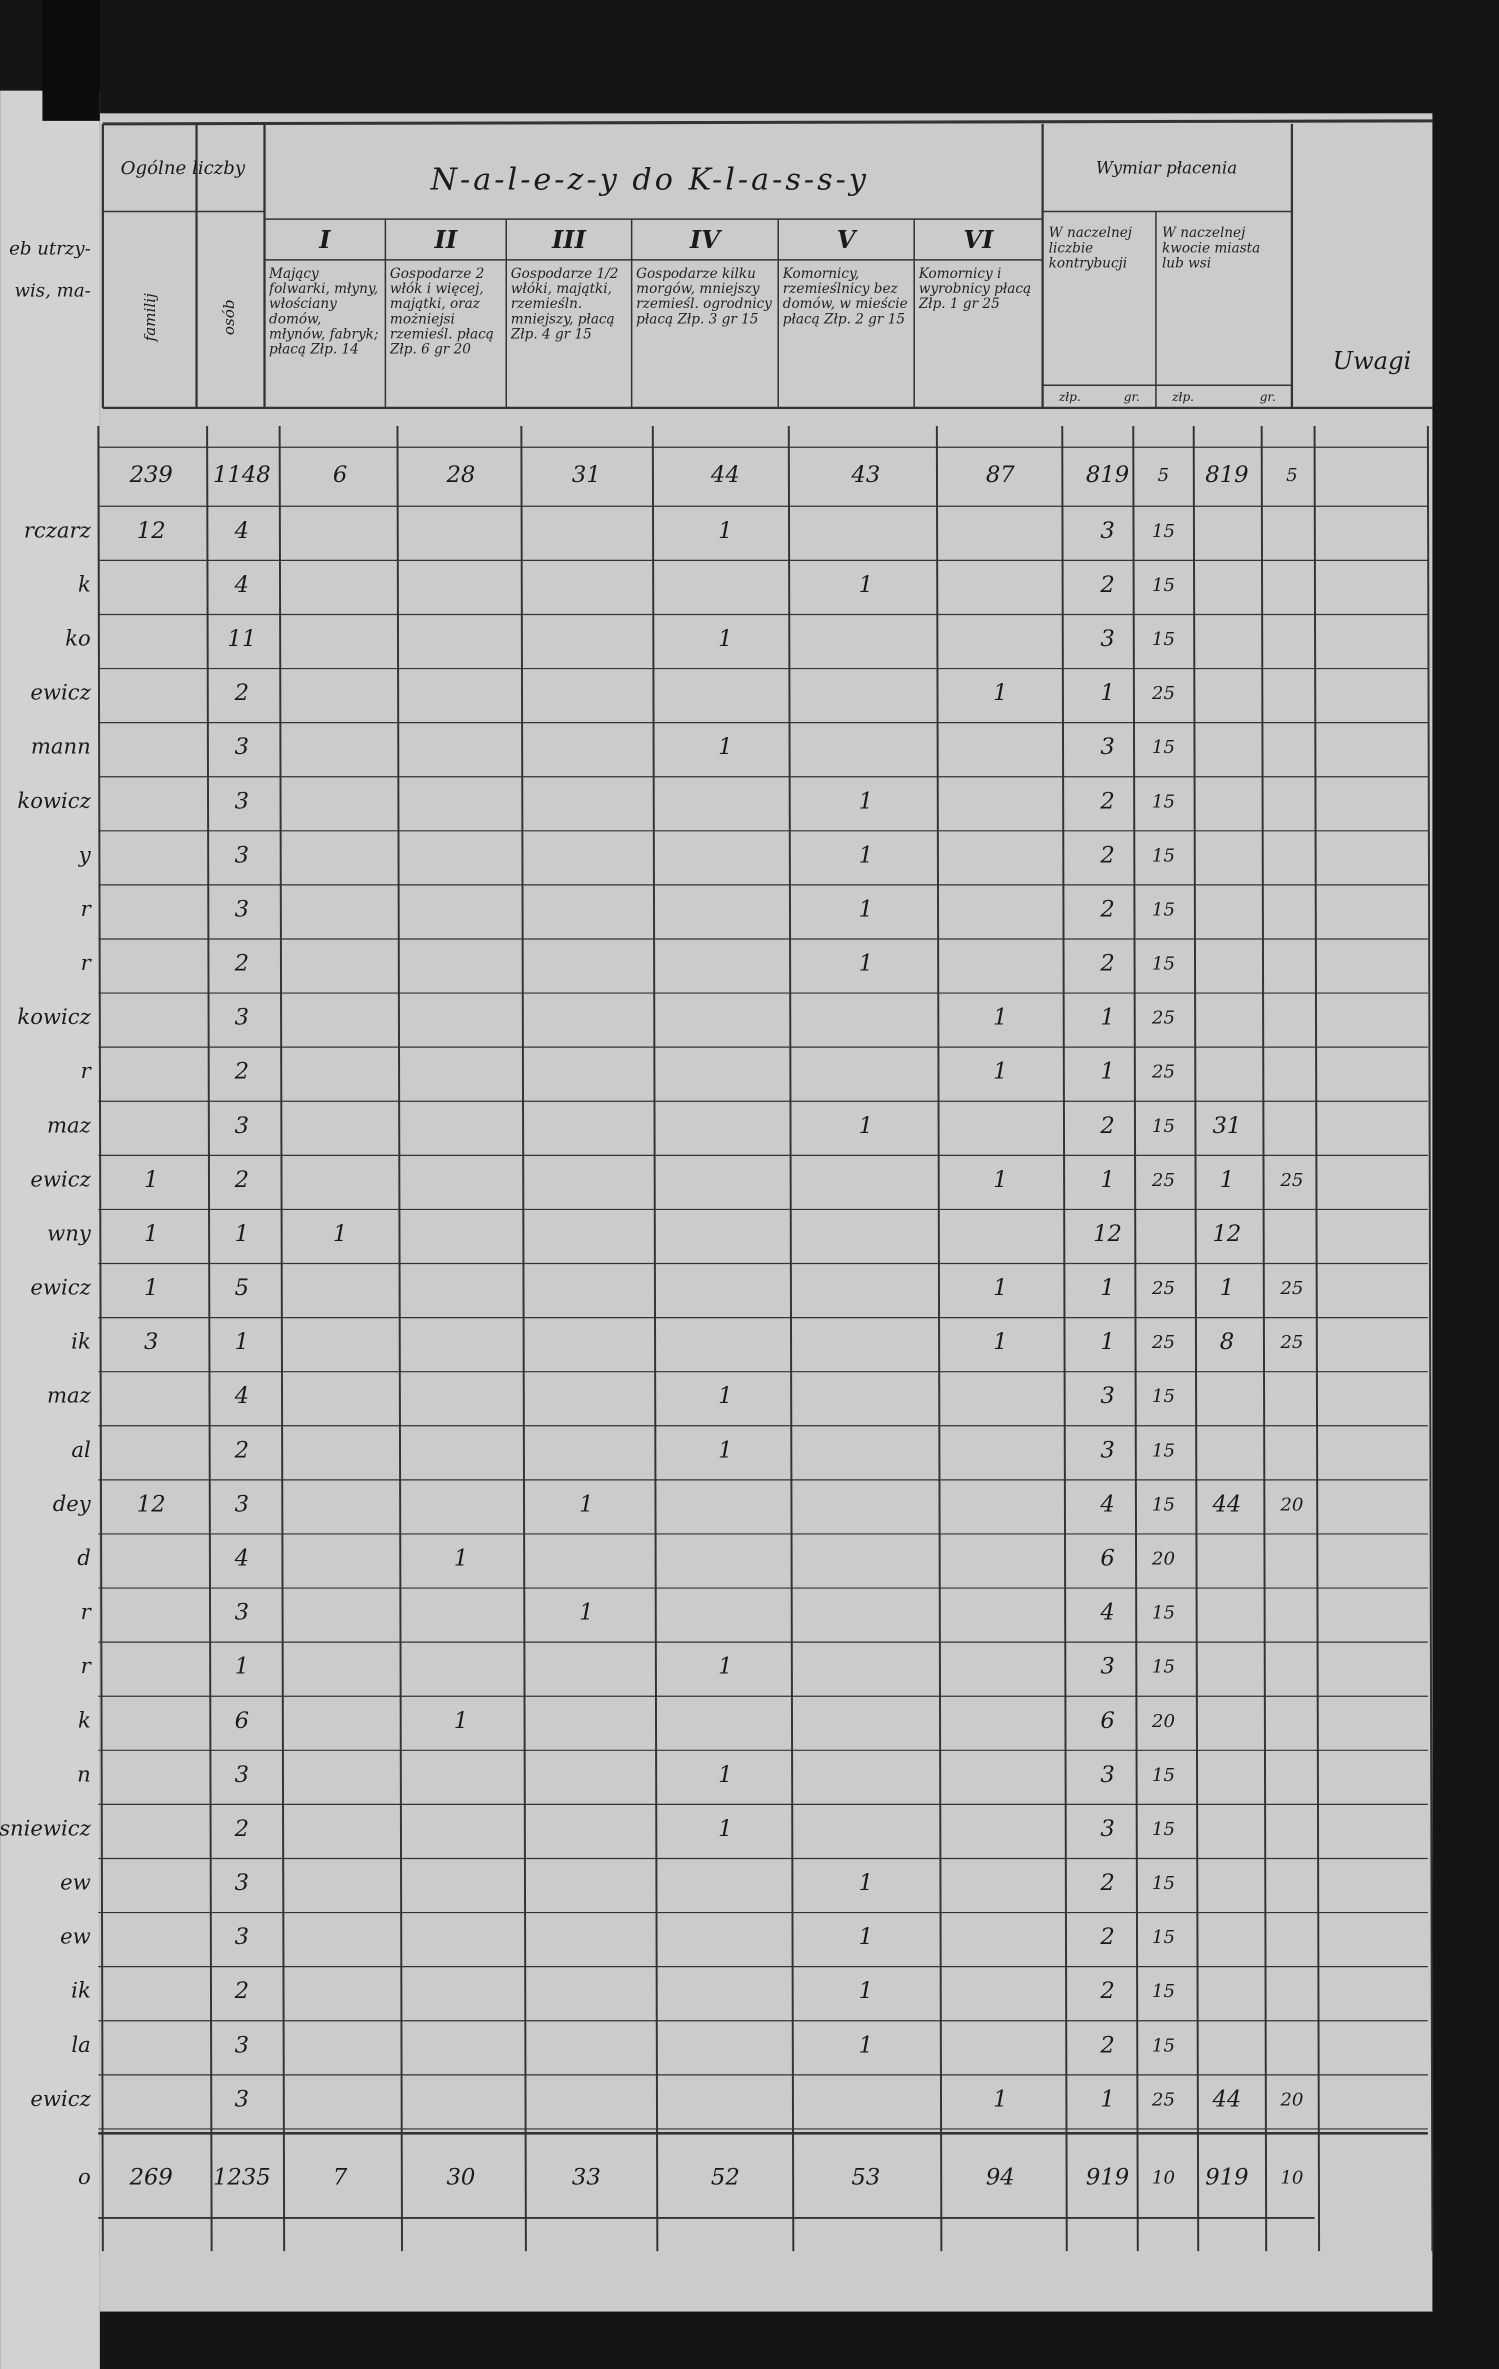 This screenshot has height=2369, width=1499. Describe the element at coordinates (1166, 168) in the screenshot. I see `header-payment: Wymiar płacenia` at that location.